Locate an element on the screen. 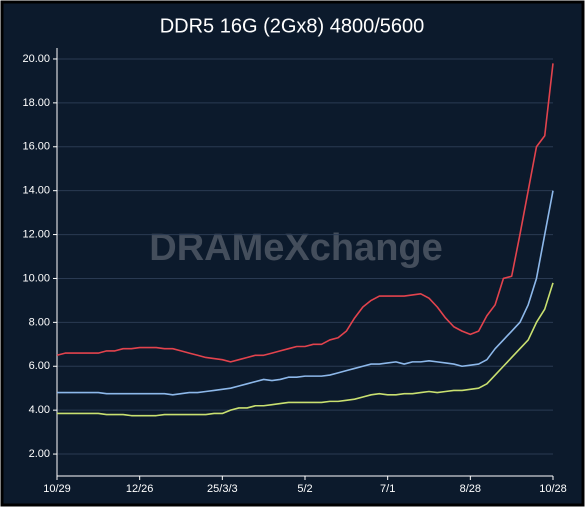  y-tick-label: 10.00 is located at coordinates (36, 278).